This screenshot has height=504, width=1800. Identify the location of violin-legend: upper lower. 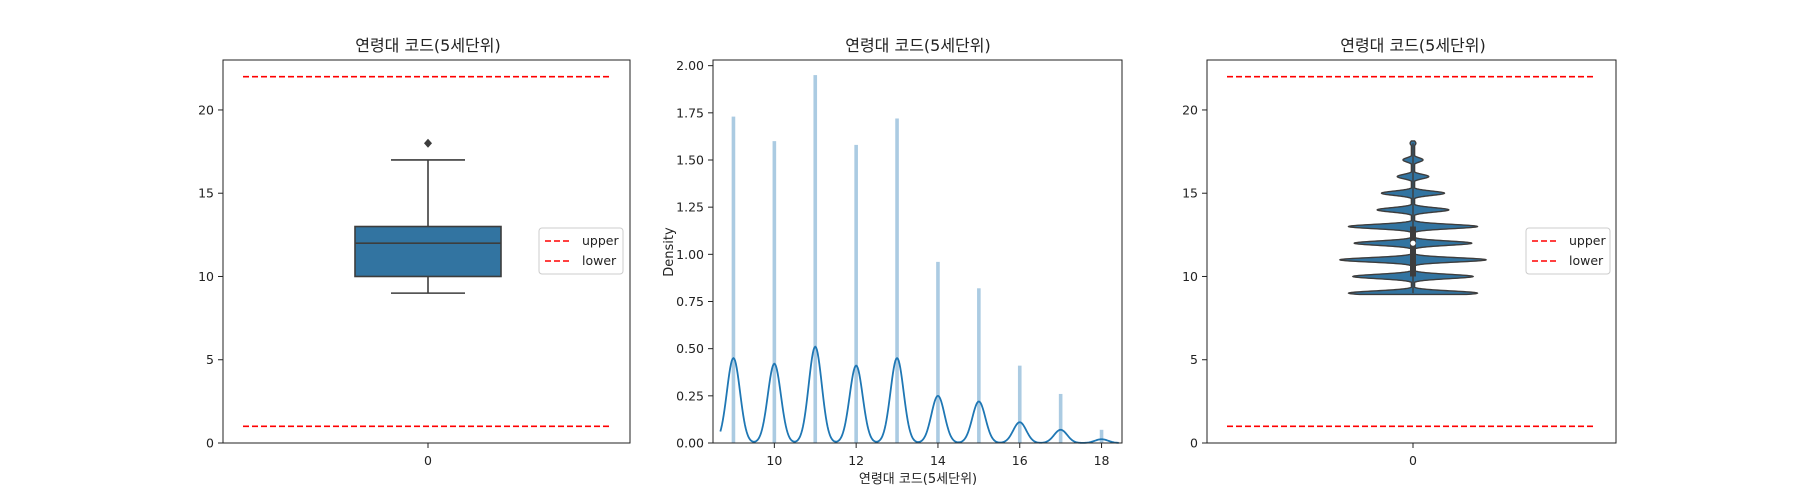
(1568, 251).